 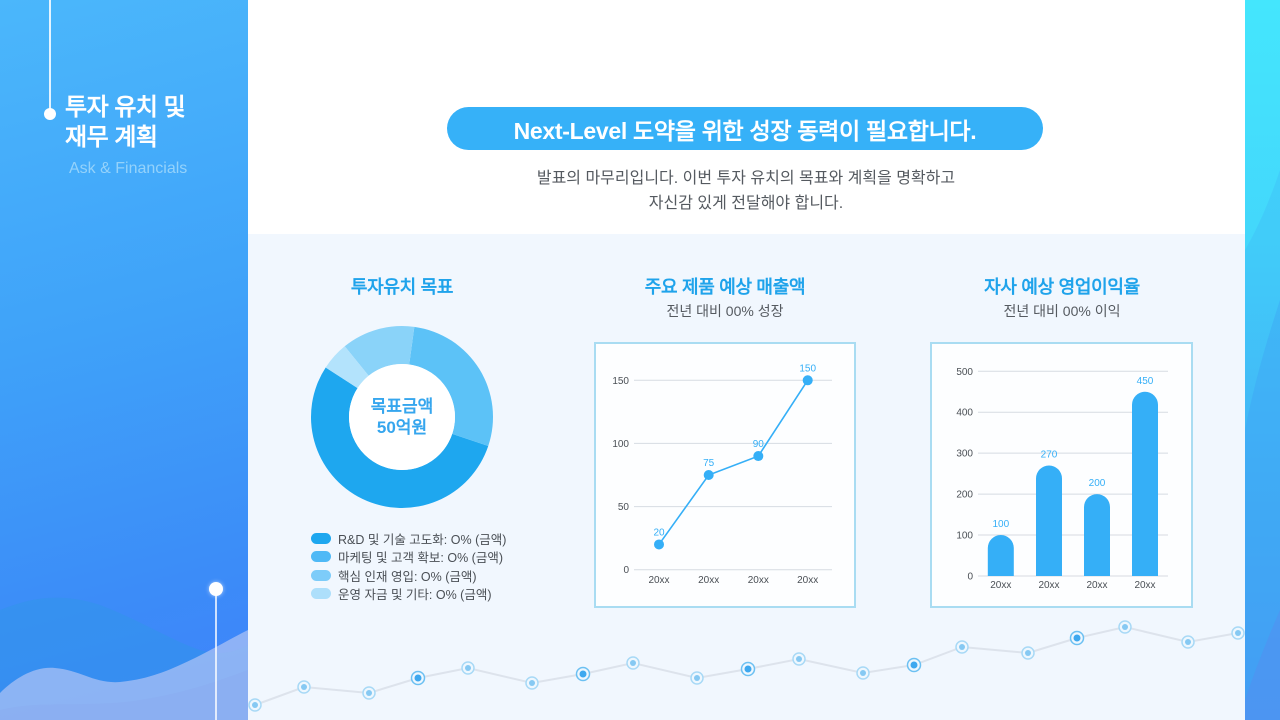 What do you see at coordinates (1062, 287) in the screenshot?
I see `margin-title: 자사 예상 영업이익율` at bounding box center [1062, 287].